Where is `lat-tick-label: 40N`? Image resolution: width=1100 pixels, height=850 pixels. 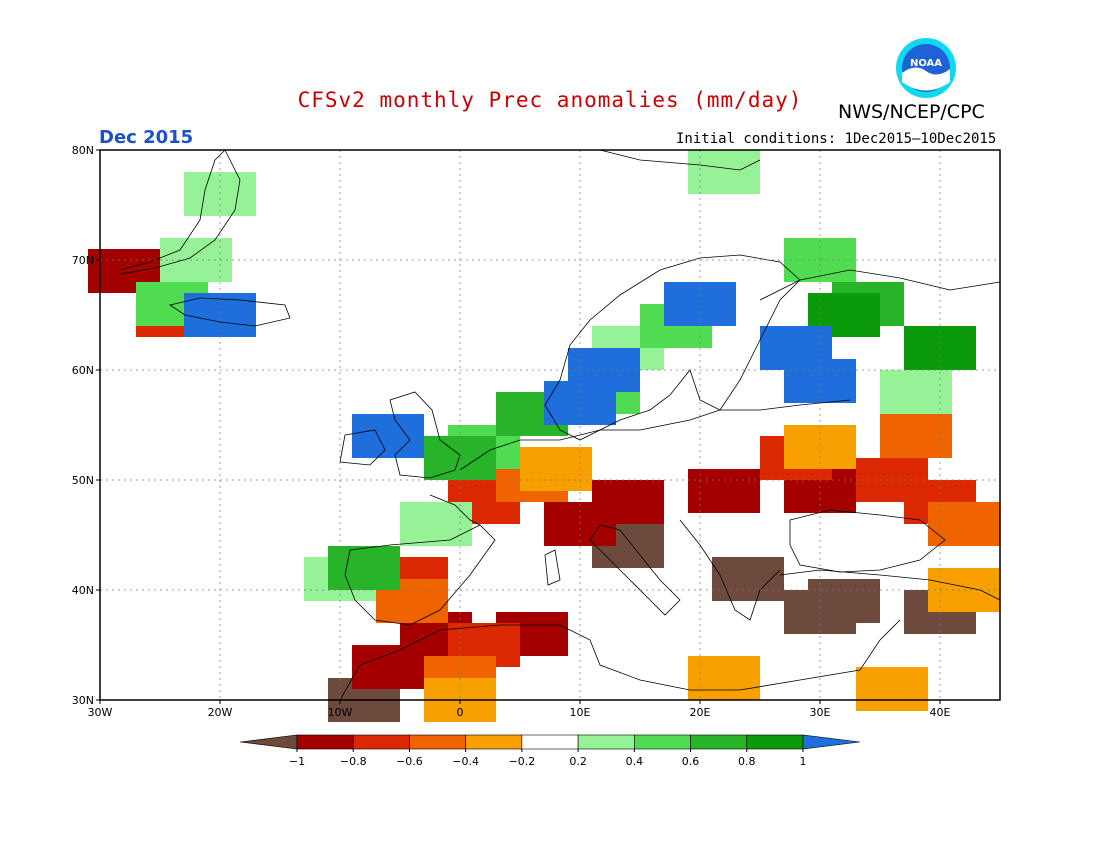 lat-tick-label: 40N is located at coordinates (83, 590).